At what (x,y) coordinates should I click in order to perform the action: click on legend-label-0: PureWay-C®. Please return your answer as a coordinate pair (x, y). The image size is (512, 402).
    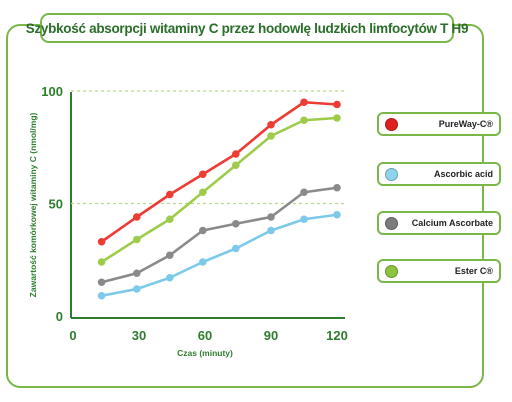
    Looking at the image, I should click on (465, 124).